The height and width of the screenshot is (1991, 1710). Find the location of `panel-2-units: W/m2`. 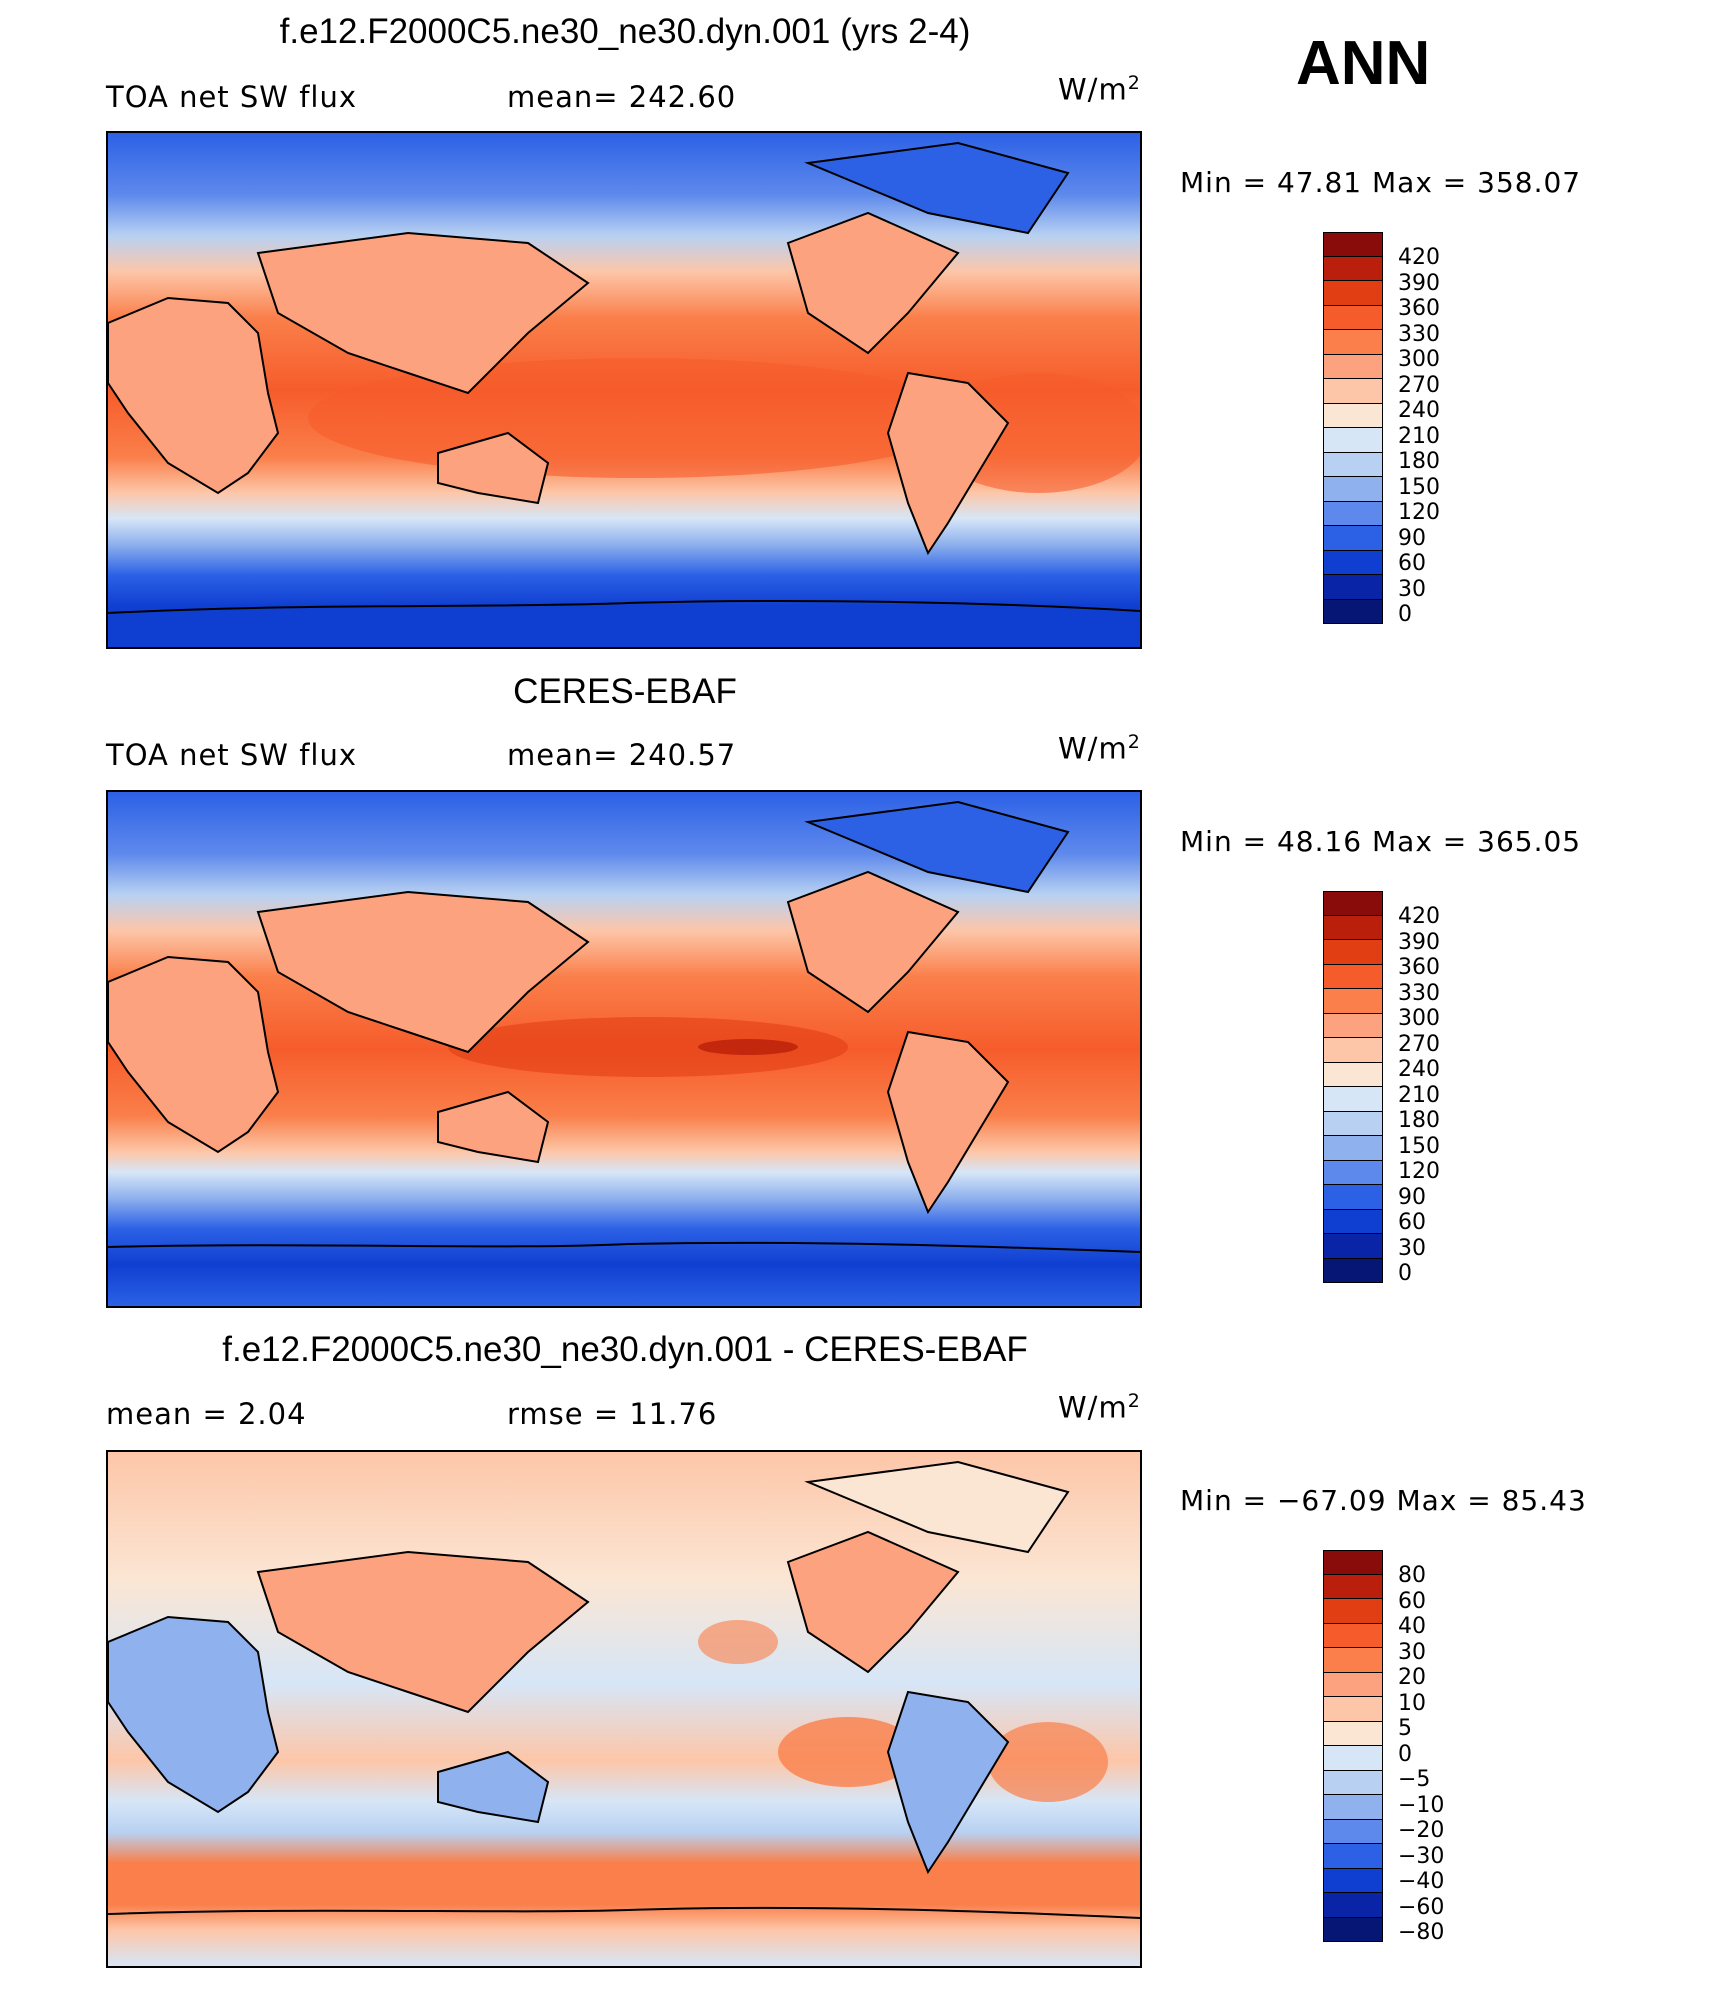

panel-2-units: W/m2 is located at coordinates (1099, 748).